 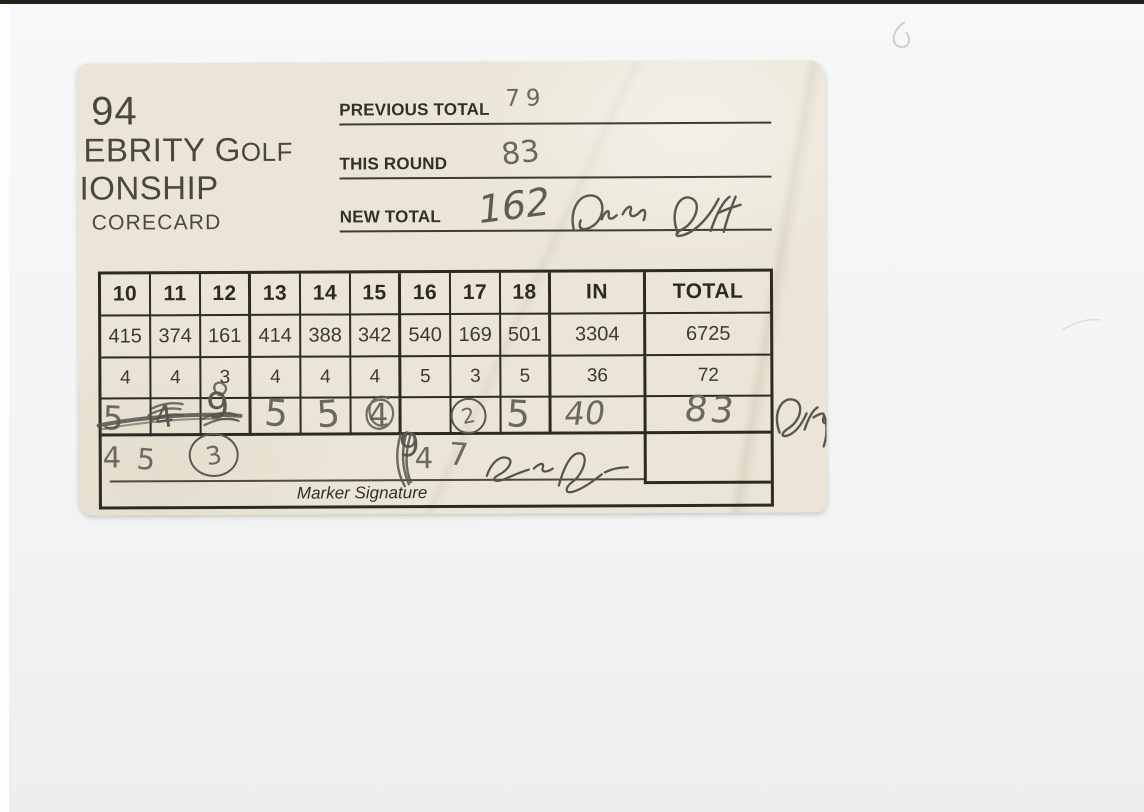 What do you see at coordinates (555, 212) in the screenshot?
I see `new-total-field: NEW TOTAL` at bounding box center [555, 212].